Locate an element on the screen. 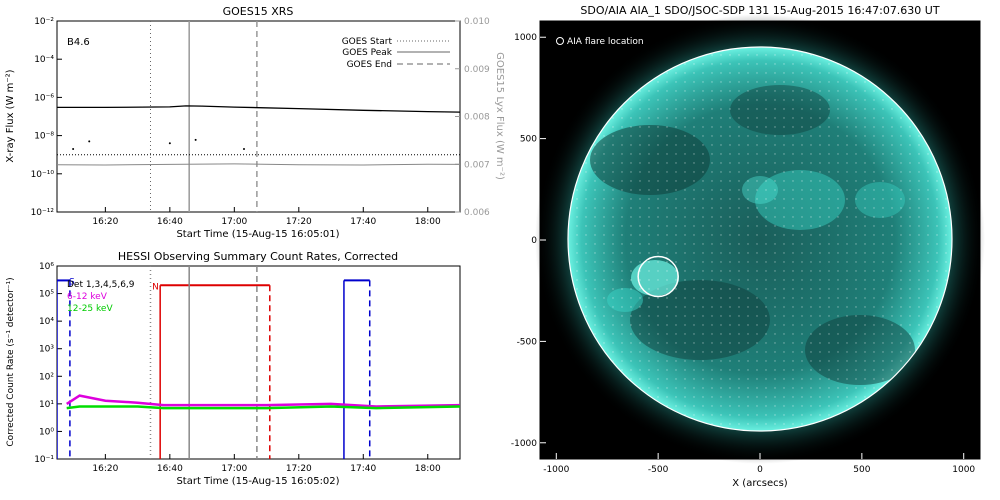 This screenshot has height=500, width=1000. goes-xlabel: Start Time (15-Aug-15 16:05:01) is located at coordinates (257, 234).